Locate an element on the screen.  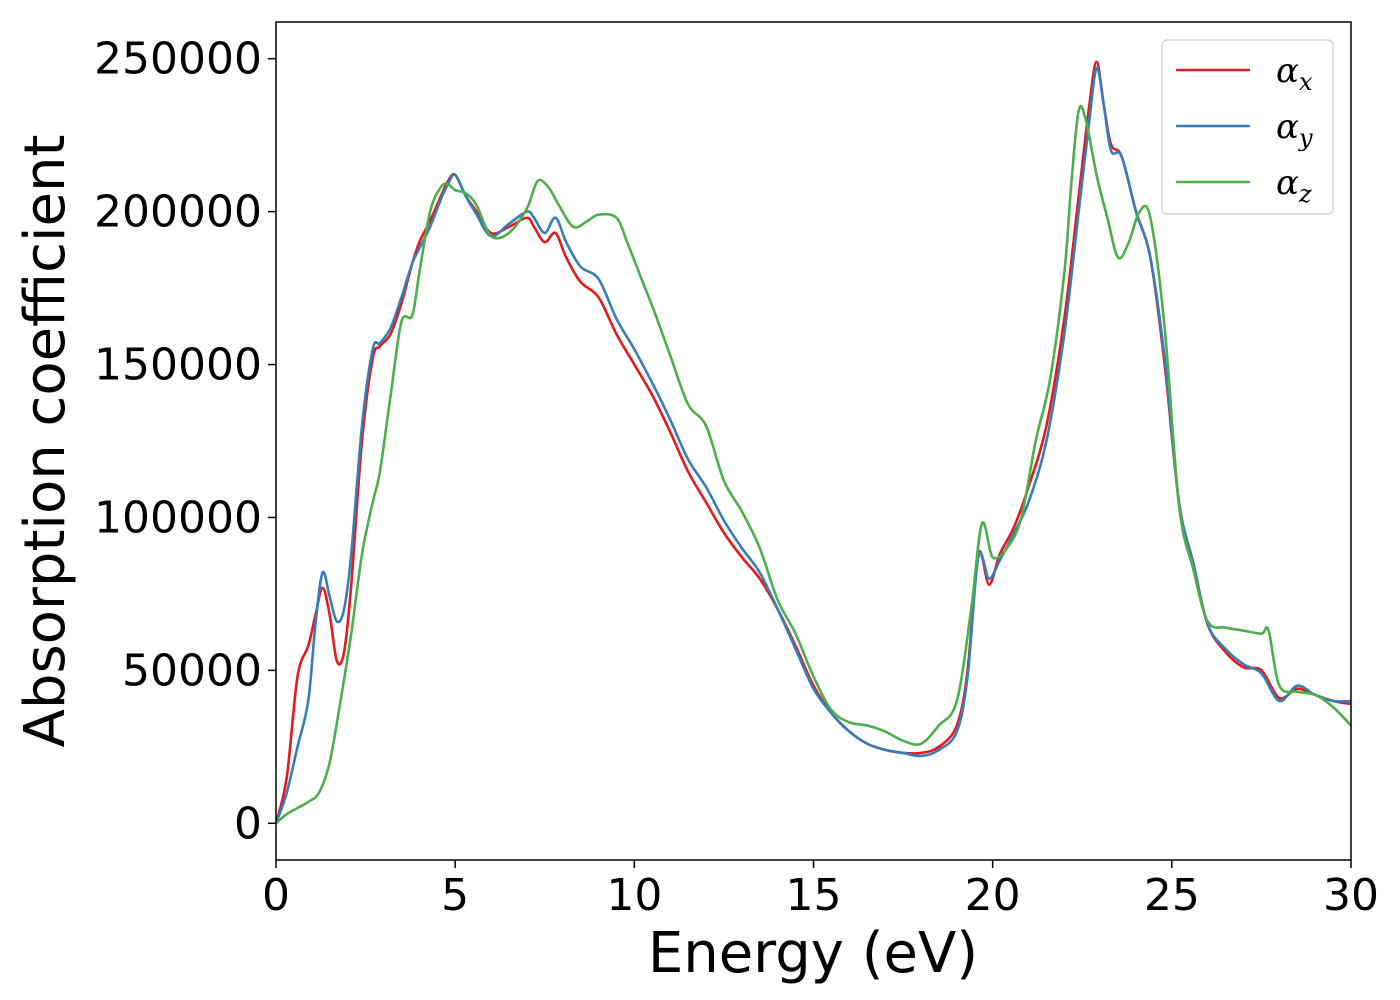
y-tick-label: 250000 is located at coordinates (178, 59).